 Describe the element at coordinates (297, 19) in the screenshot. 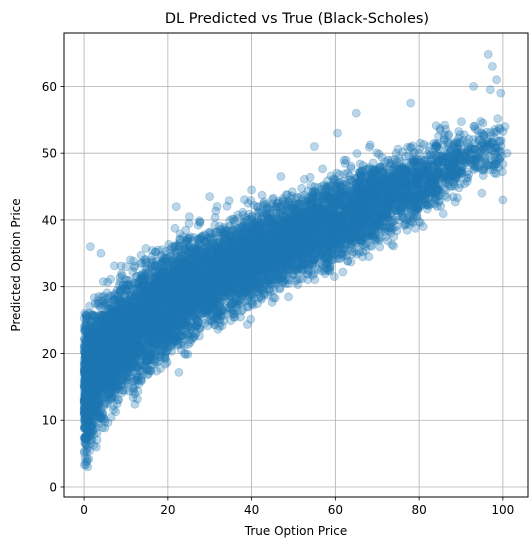

I see `chart-title: DL Predicted vs True (Black-Scholes)` at that location.